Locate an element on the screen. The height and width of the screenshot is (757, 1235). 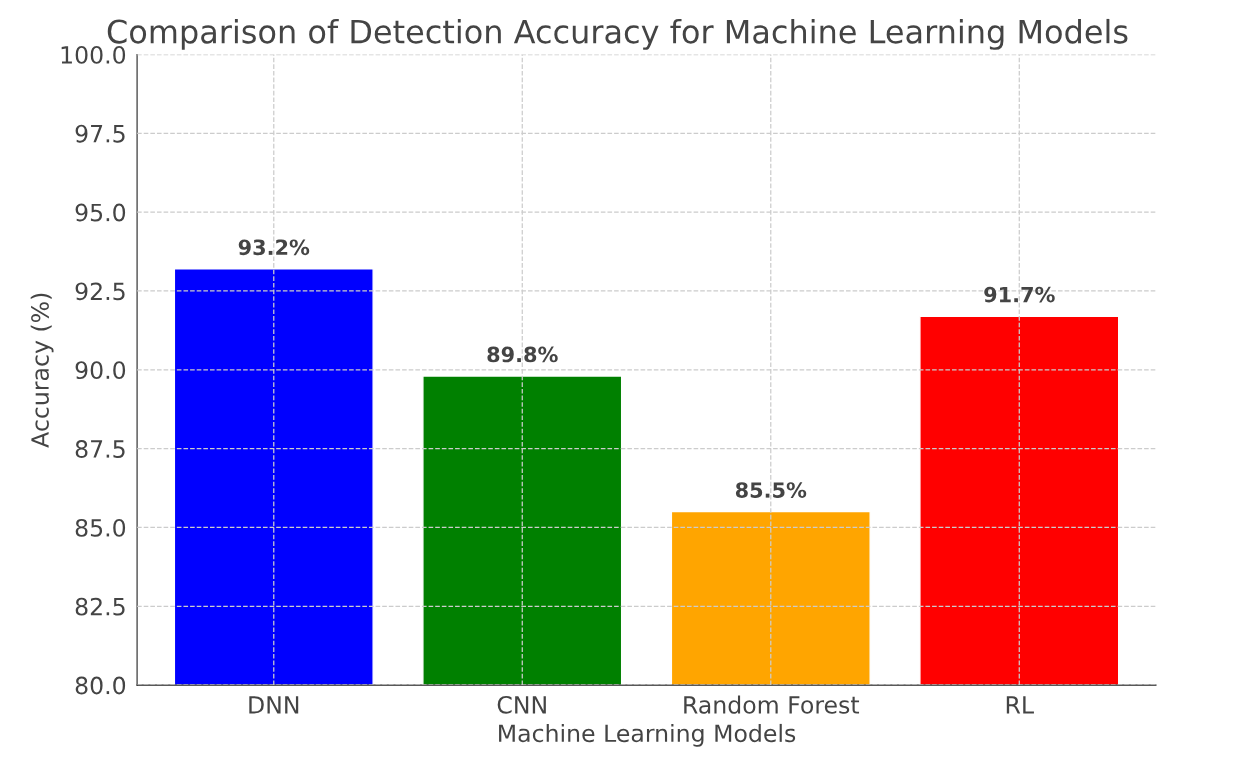
x-tick-label: RL is located at coordinates (1020, 705).